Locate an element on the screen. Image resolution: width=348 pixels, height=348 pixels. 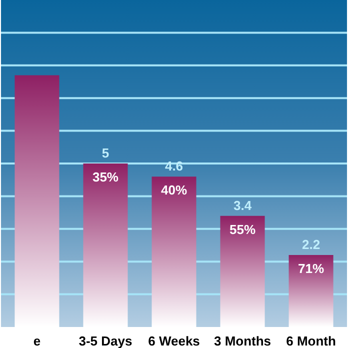
x-tick-label: 6 Weeks is located at coordinates (174, 341).